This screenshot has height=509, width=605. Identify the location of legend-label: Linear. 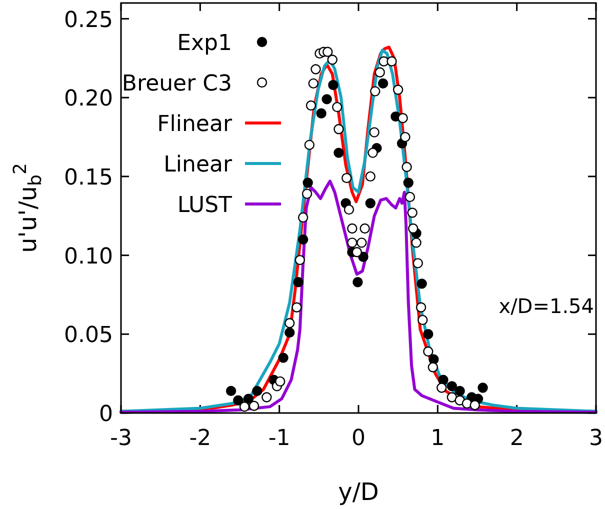
(198, 165).